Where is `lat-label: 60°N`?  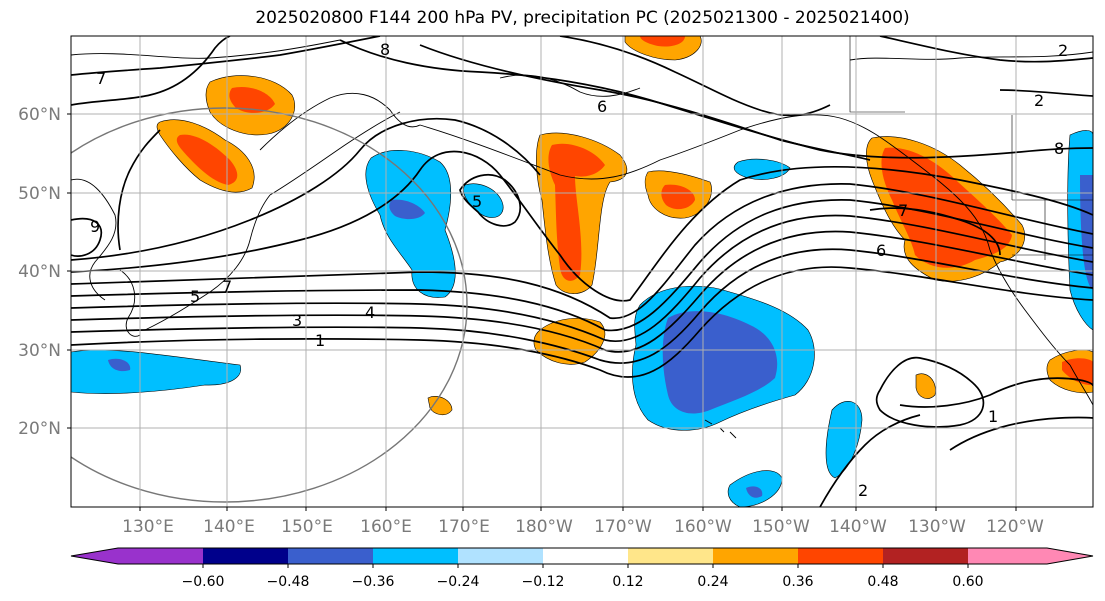 lat-label: 60°N is located at coordinates (39, 115).